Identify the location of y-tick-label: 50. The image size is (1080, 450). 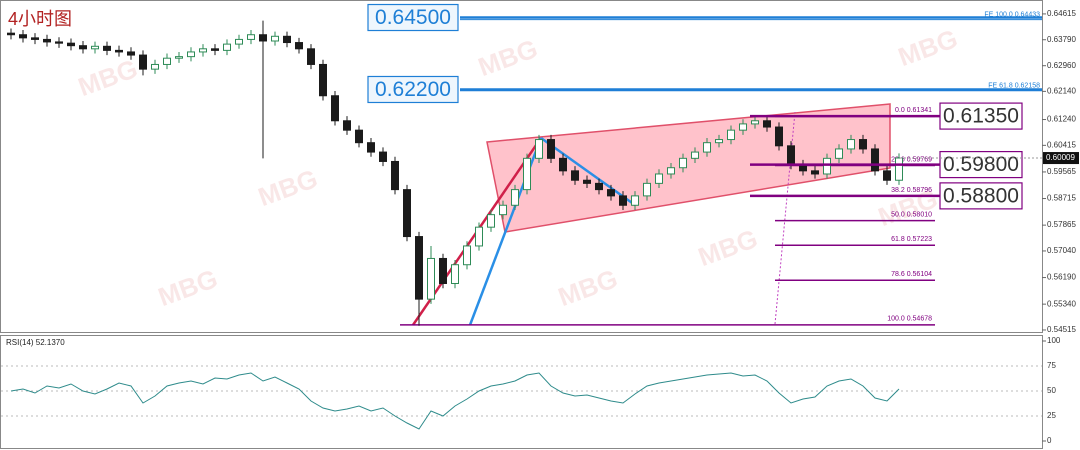
(1051, 390).